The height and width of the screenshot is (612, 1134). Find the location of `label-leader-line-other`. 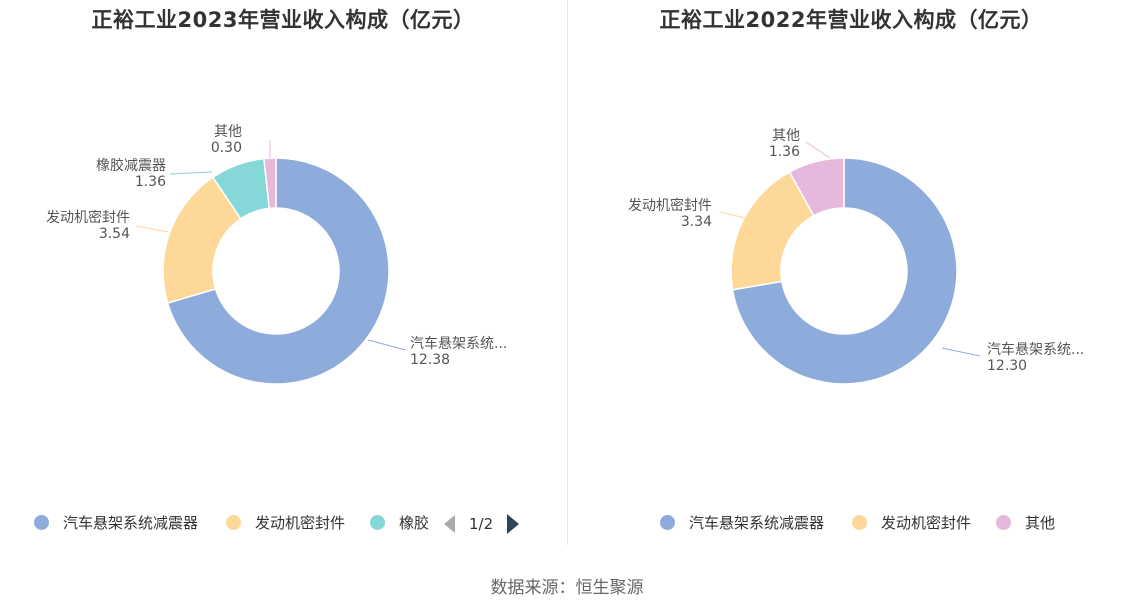

label-leader-line-other is located at coordinates (818, 150).